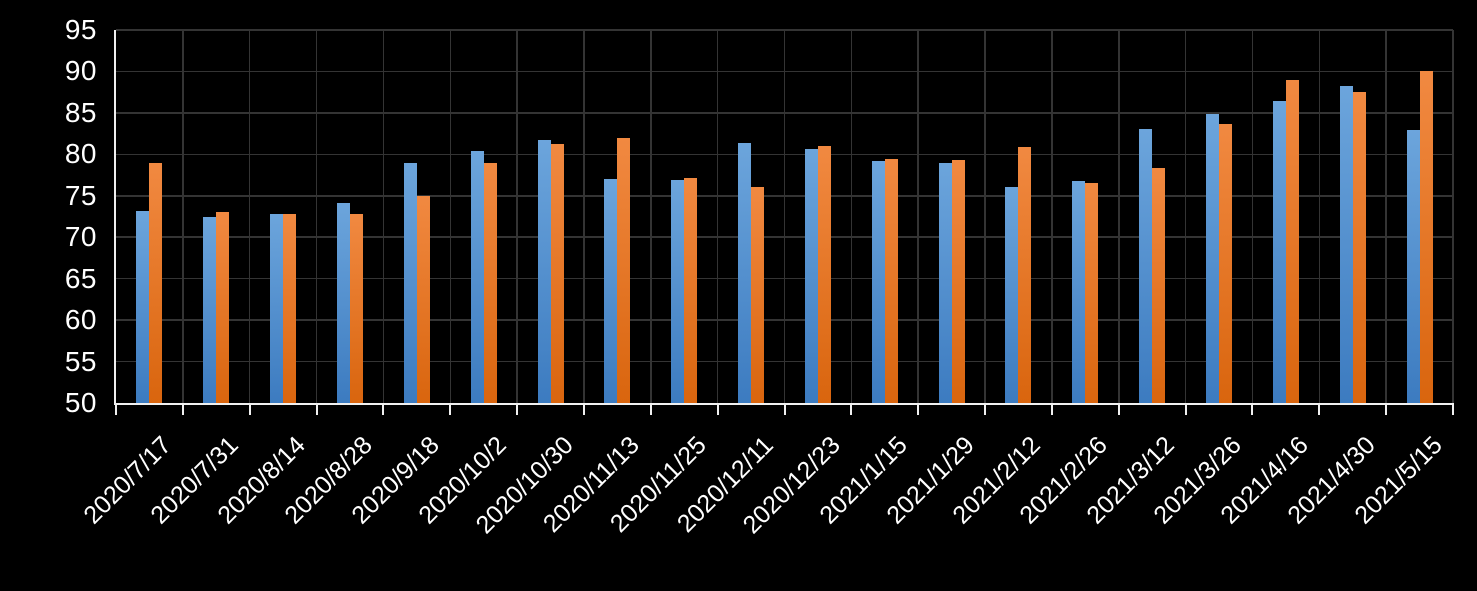 This screenshot has width=1477, height=591. What do you see at coordinates (80, 361) in the screenshot?
I see `y-axis-tick-label: 55` at bounding box center [80, 361].